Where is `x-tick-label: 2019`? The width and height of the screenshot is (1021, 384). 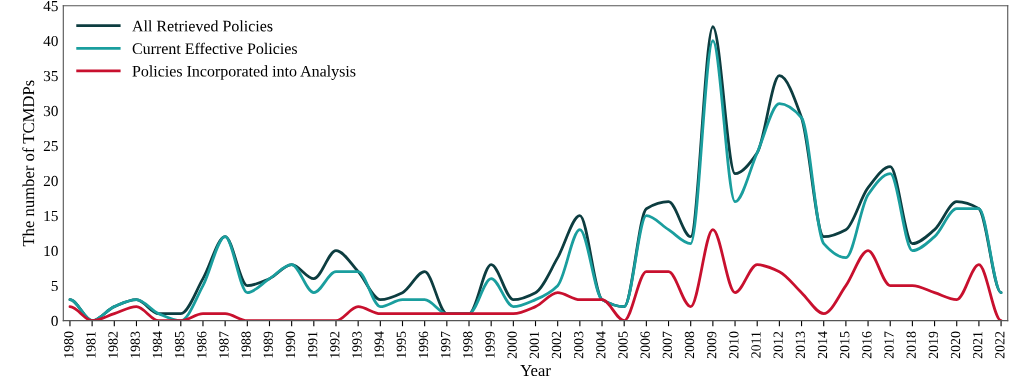 x-tick-label: 2019 is located at coordinates (933, 345).